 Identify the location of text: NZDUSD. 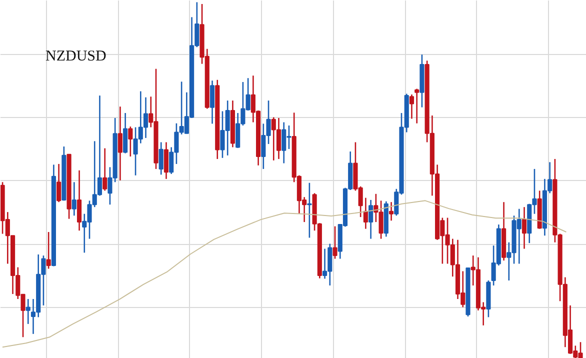
(76, 56).